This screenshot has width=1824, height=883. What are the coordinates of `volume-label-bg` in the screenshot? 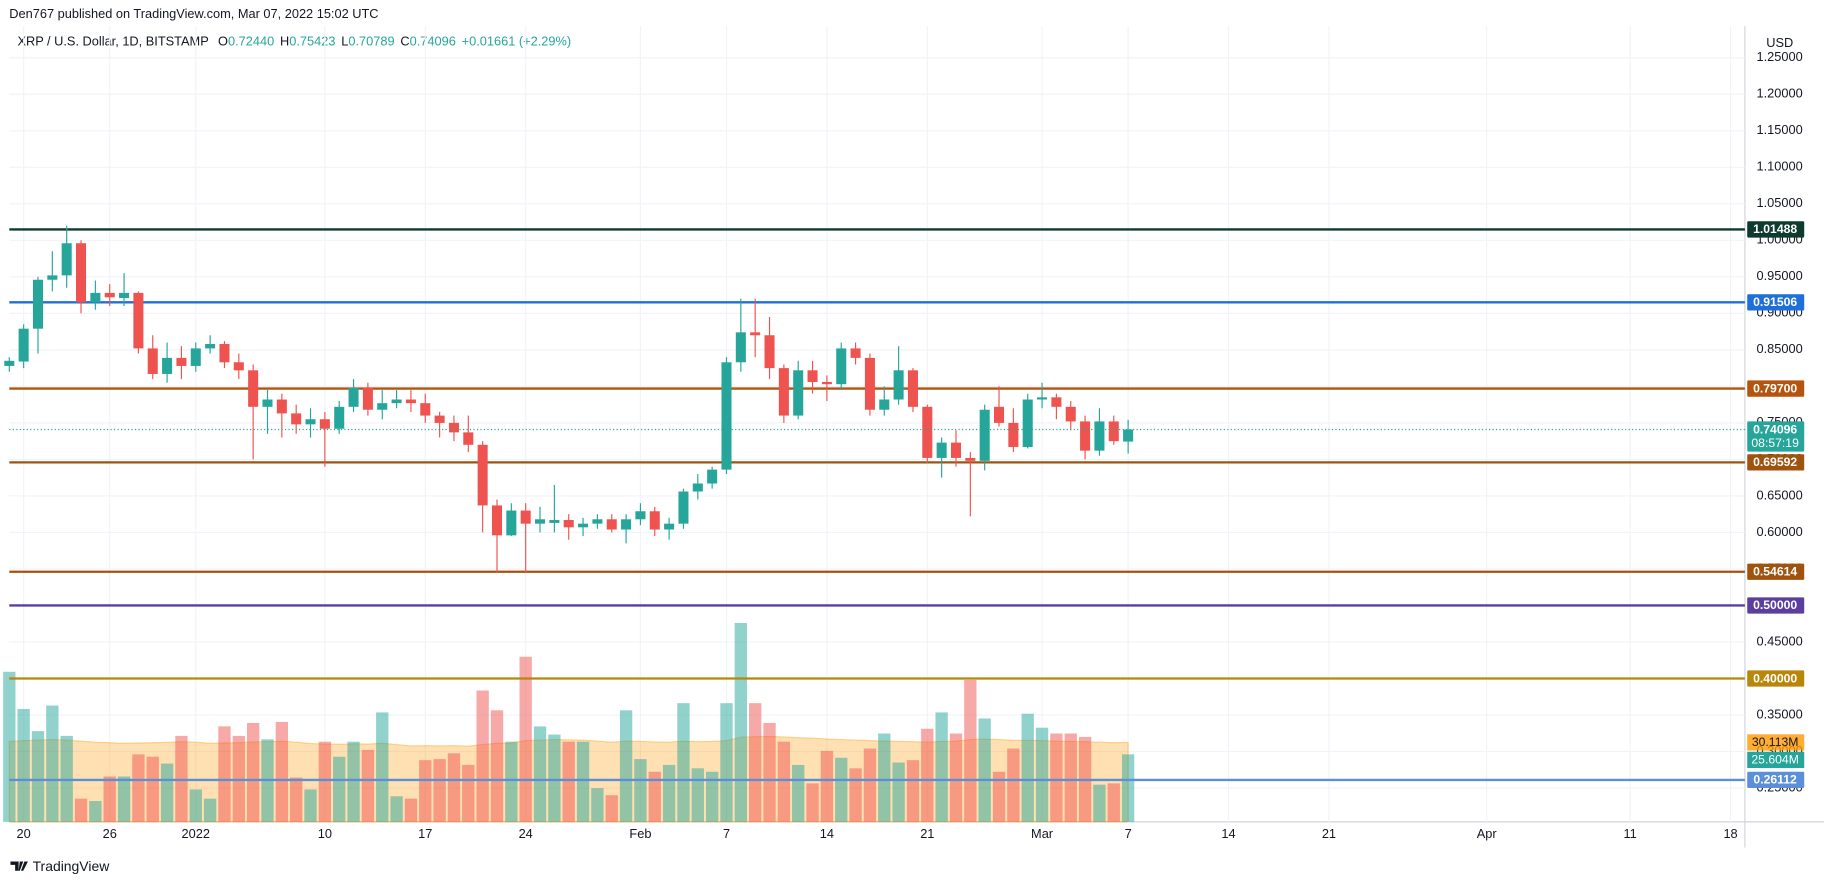 It's located at (1776, 760).